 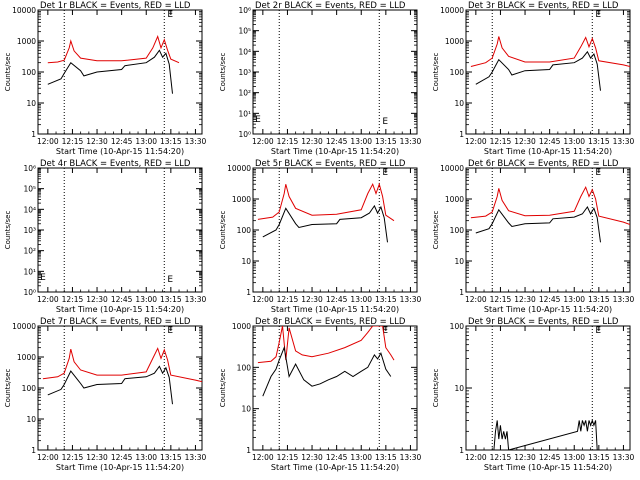 I want to click on y-tick-label: 10¹, so click(x=244, y=113).